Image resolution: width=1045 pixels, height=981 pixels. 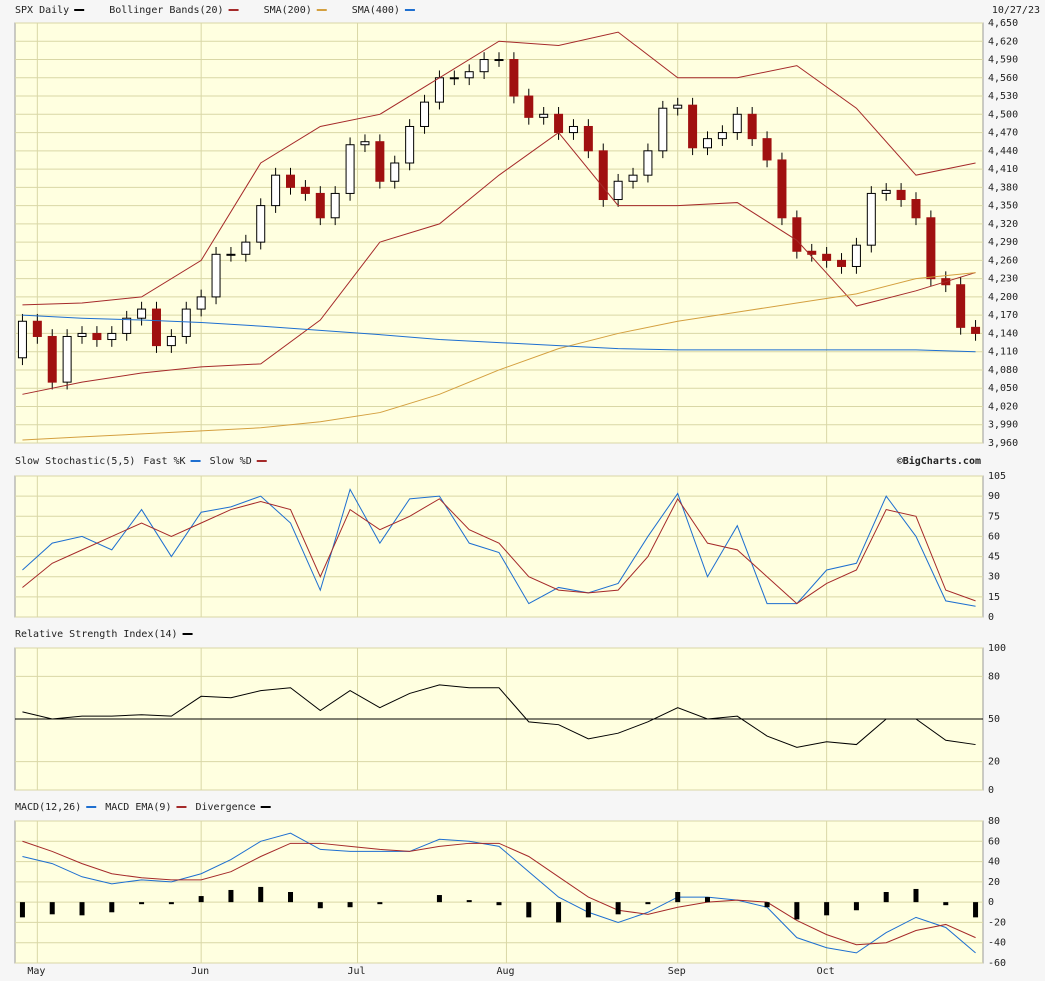 What do you see at coordinates (48, 807) in the screenshot?
I see `legend-label: MACD(12,26)` at bounding box center [48, 807].